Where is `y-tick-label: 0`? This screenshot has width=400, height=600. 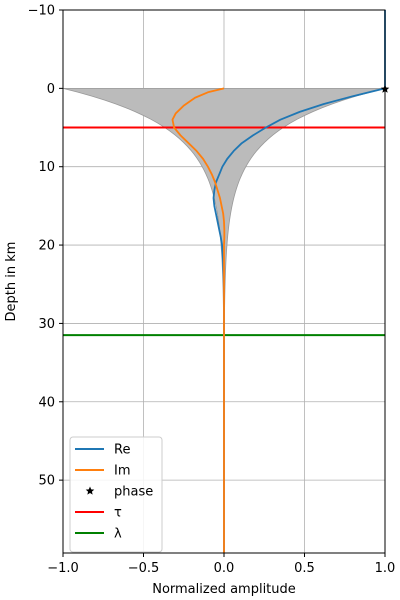 y-tick-label: 0 is located at coordinates (51, 89).